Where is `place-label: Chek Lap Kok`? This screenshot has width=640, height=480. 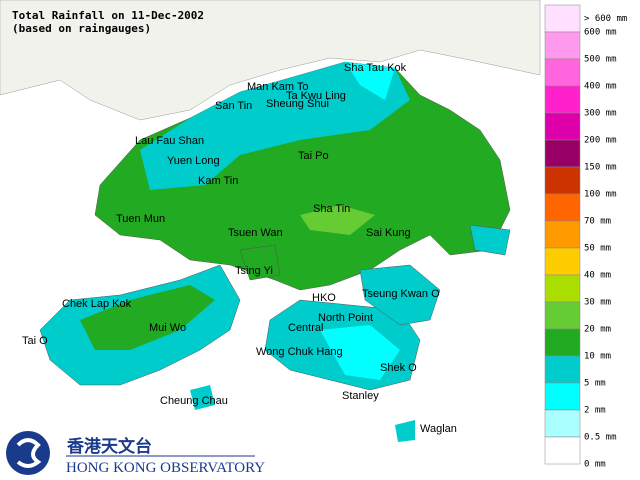 place-label: Chek Lap Kok is located at coordinates (97, 304).